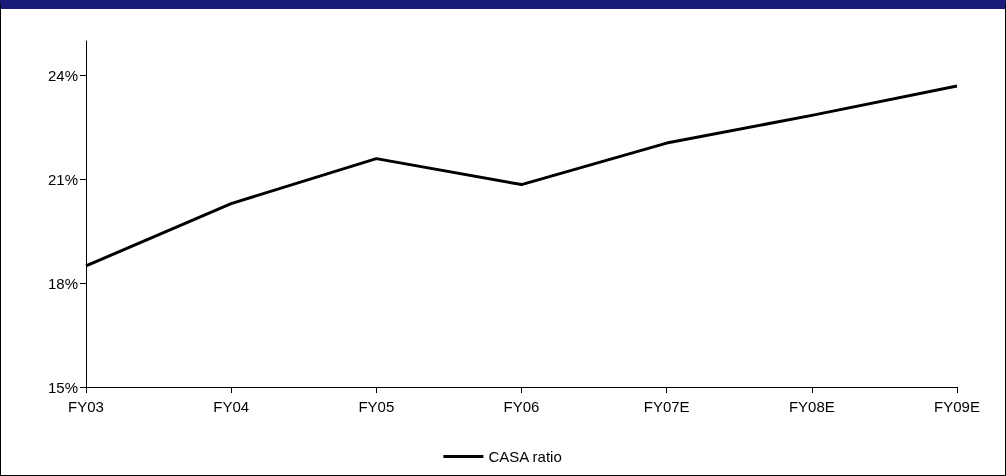  I want to click on y-tick-label: 24%, so click(62, 76).